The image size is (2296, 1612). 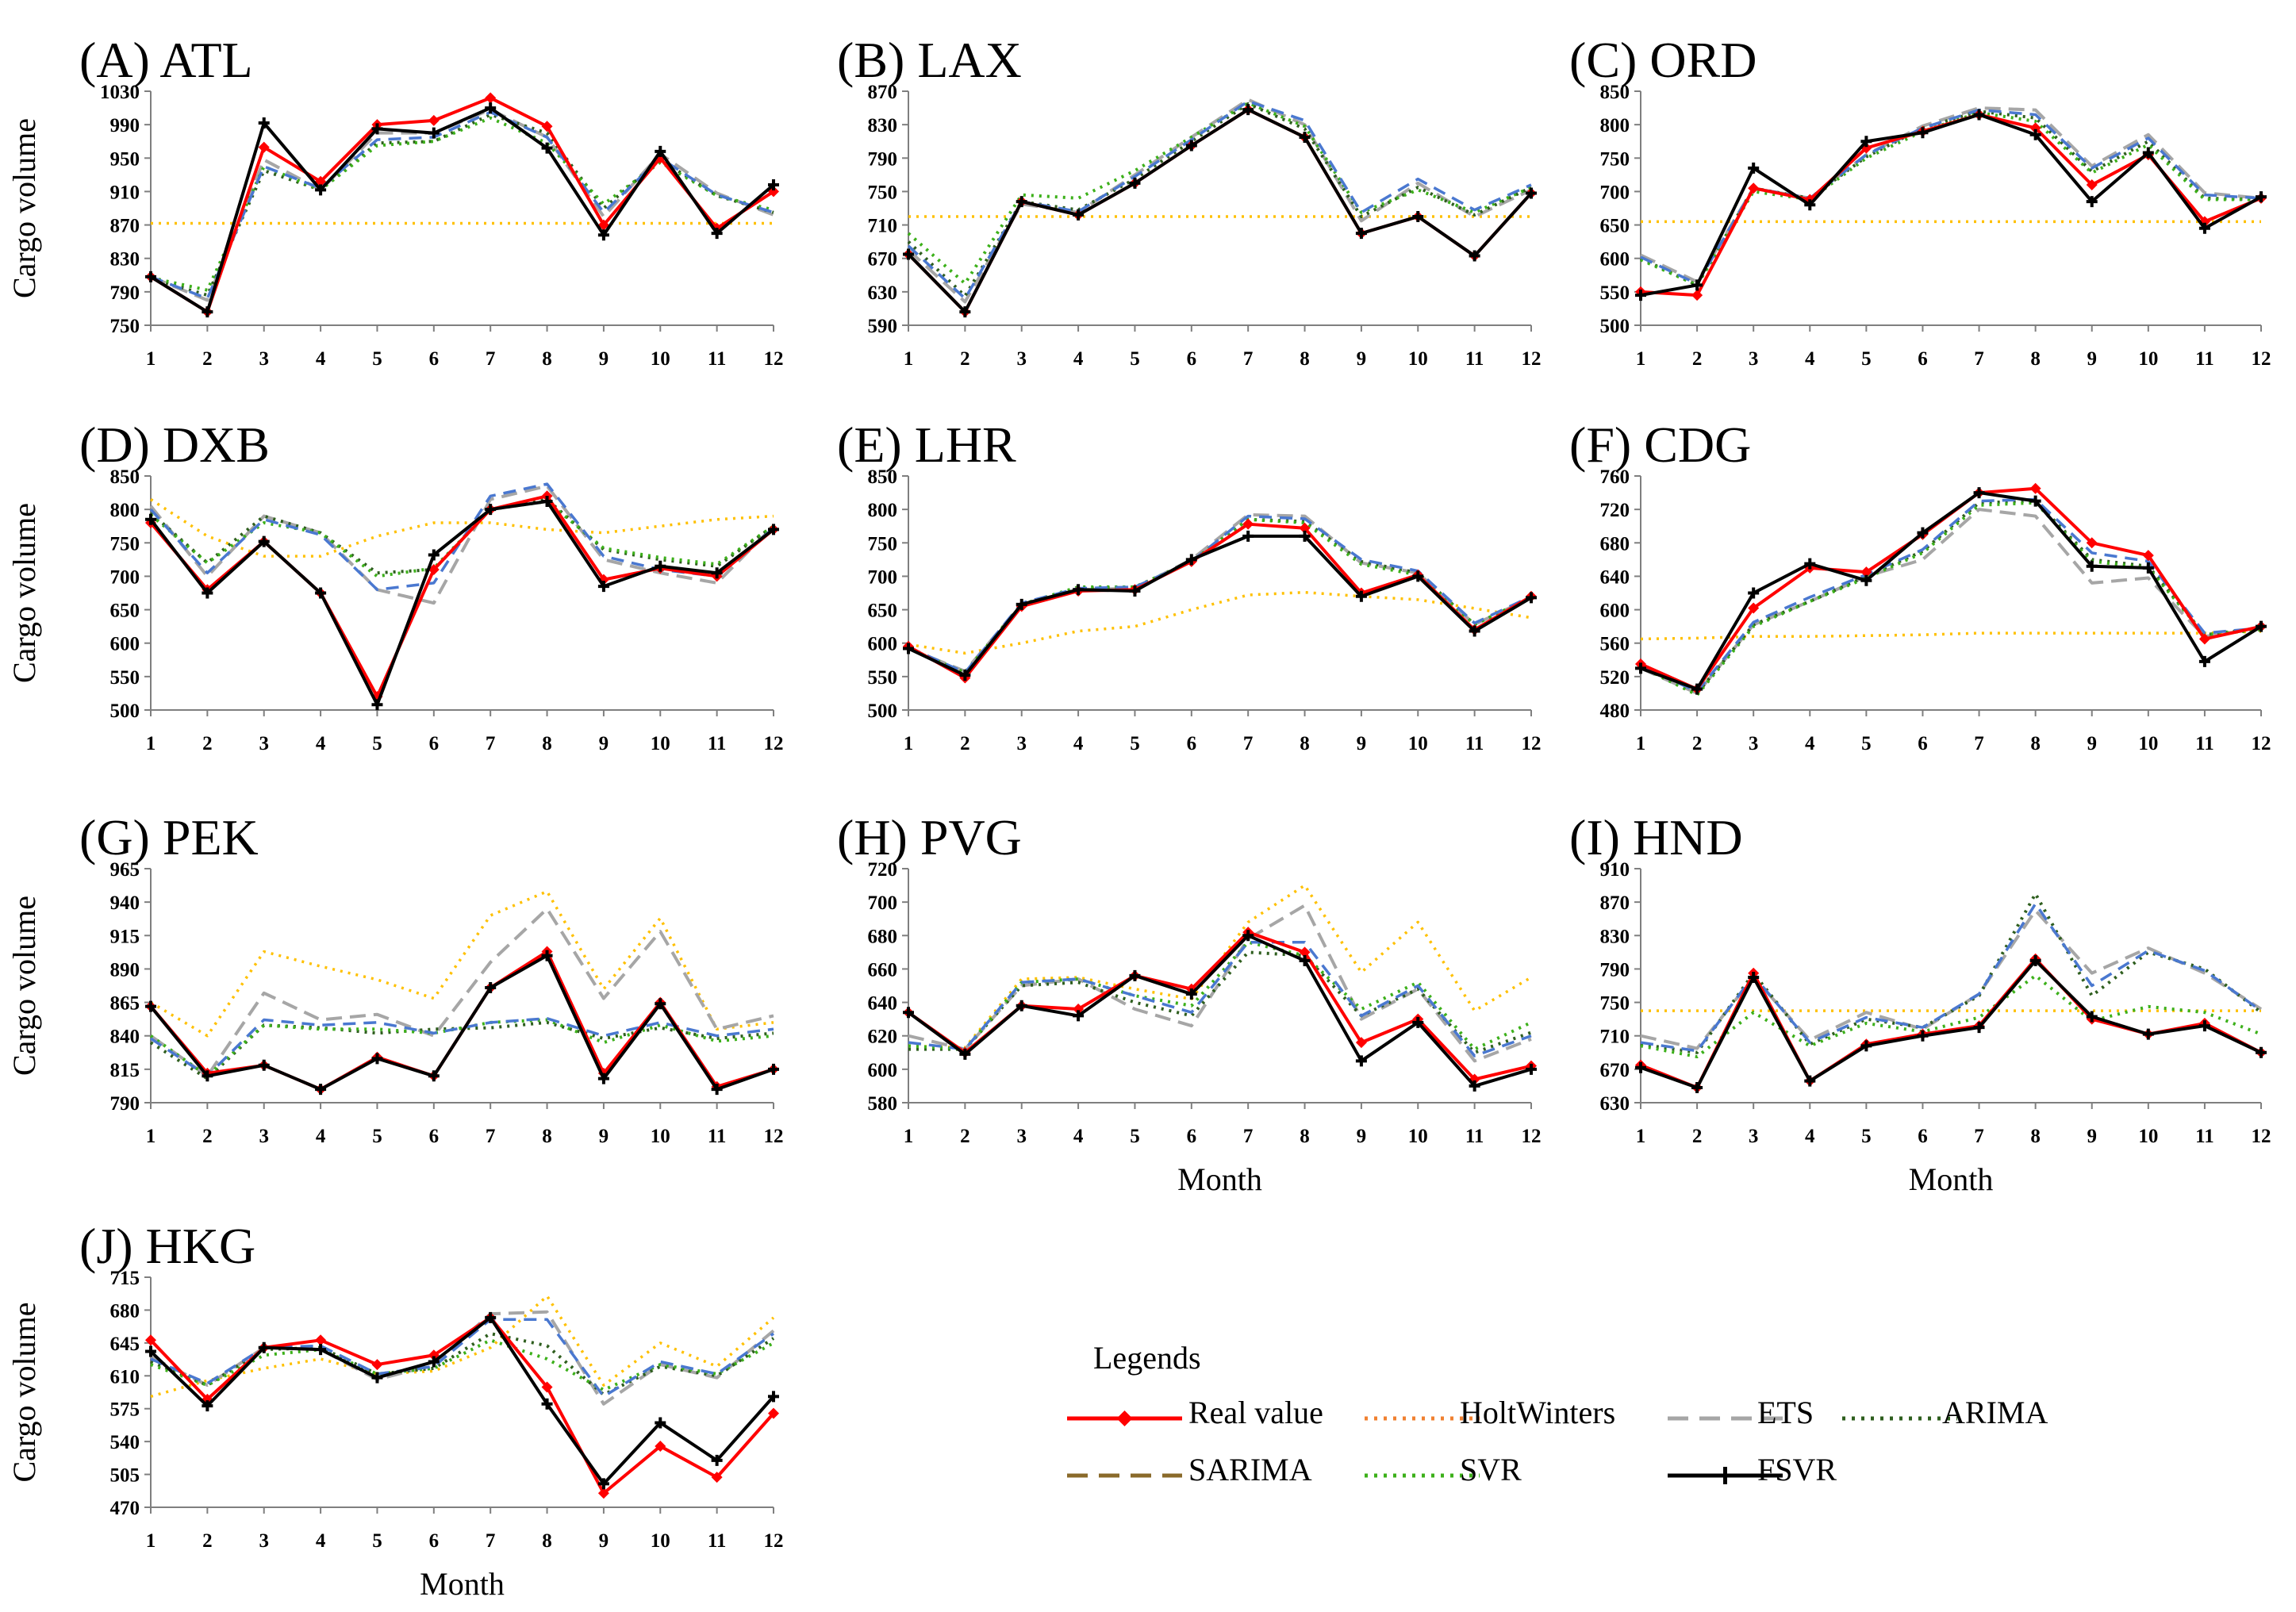 I want to click on x-tick-label: 1, so click(x=1641, y=743).